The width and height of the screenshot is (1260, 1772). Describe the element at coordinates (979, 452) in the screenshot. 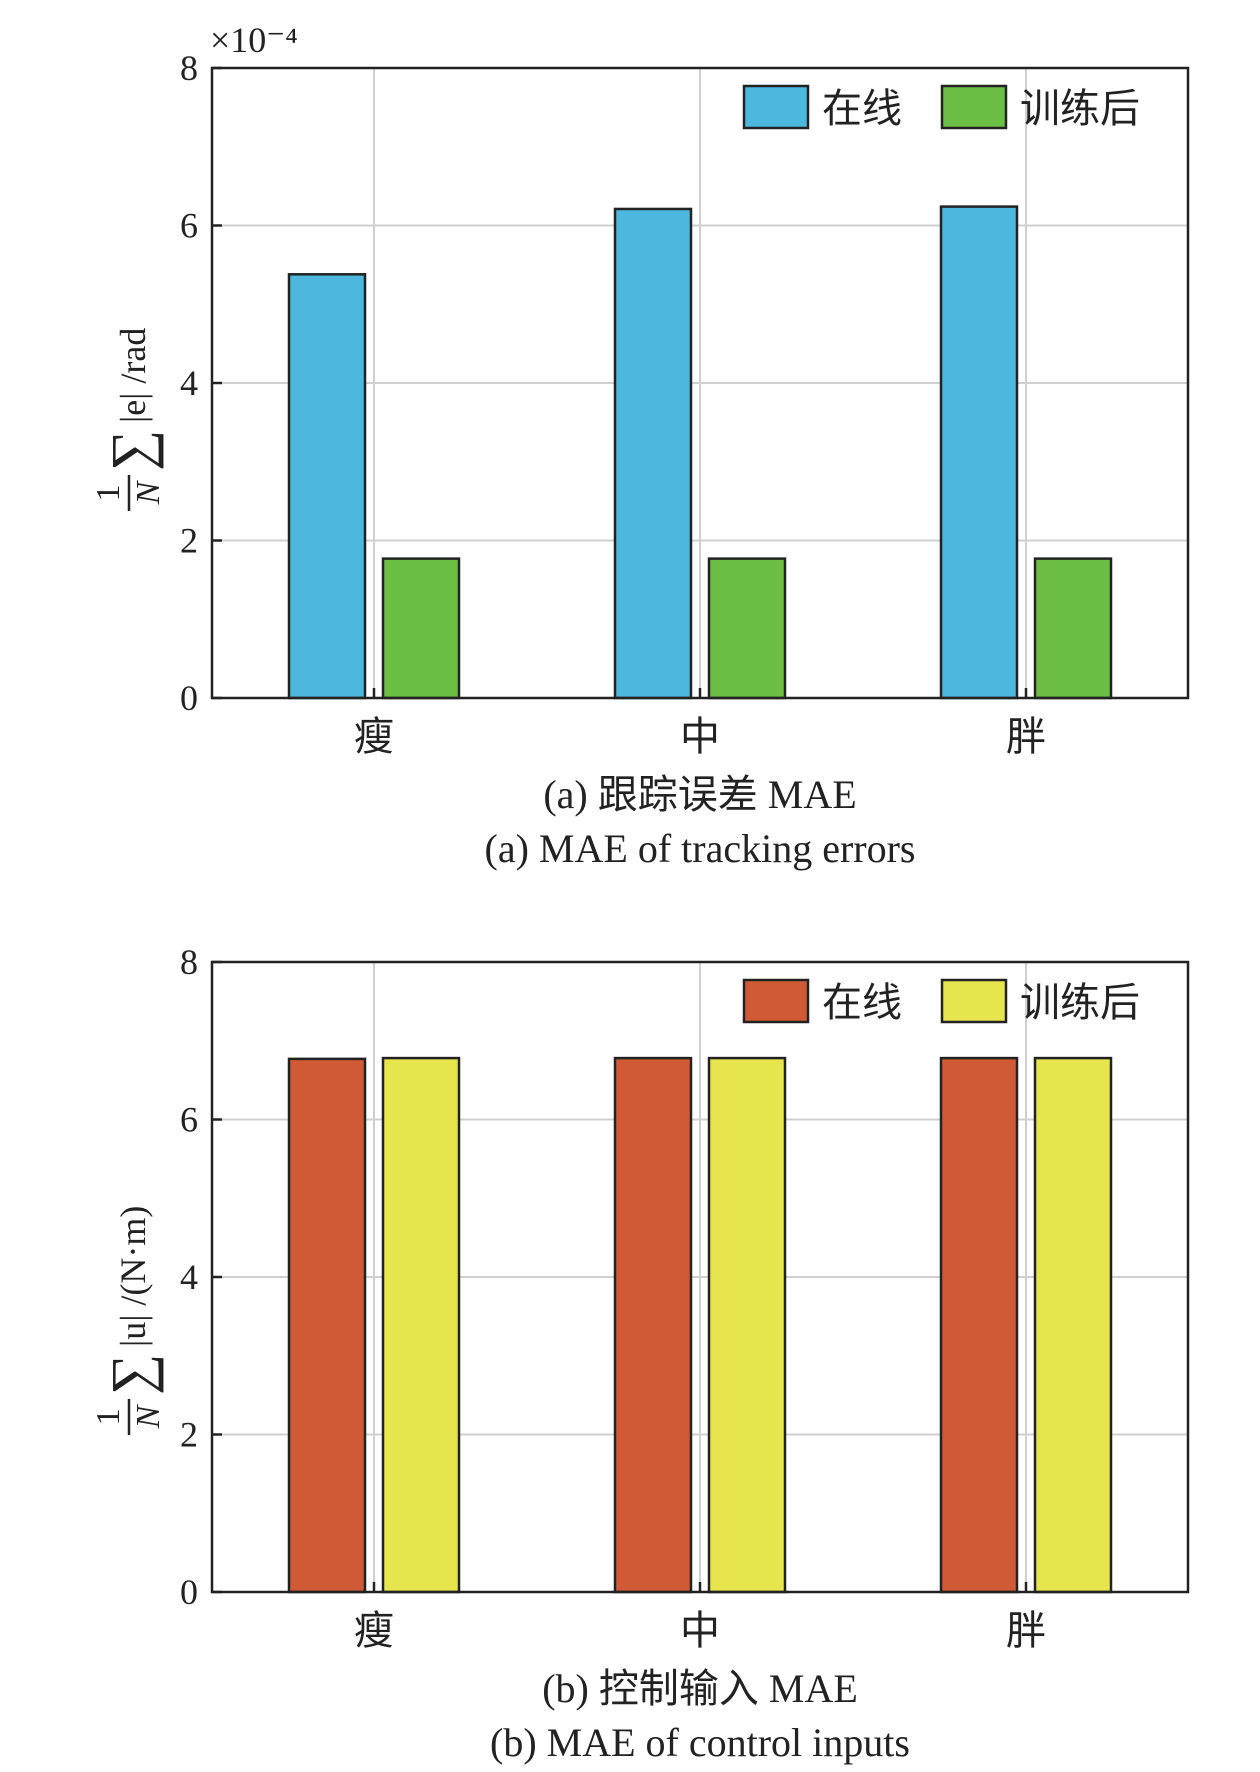

I see `bar-a-s0-c2` at that location.